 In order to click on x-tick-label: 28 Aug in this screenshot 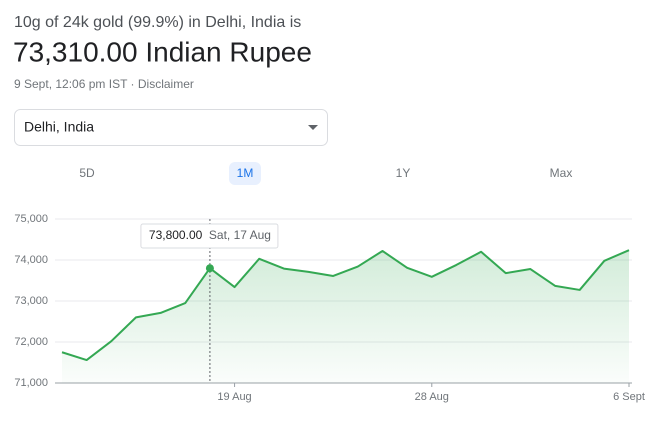, I will do `click(432, 397)`.